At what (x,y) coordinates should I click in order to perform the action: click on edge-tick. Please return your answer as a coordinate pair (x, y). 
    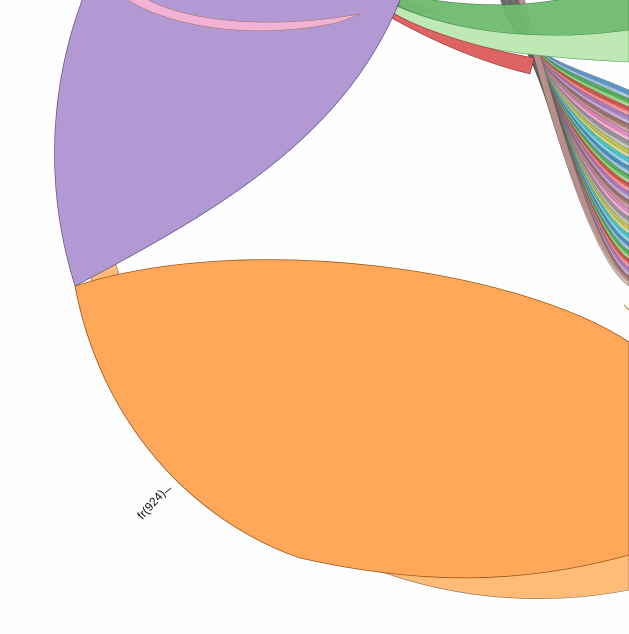
    Looking at the image, I should click on (626, 307).